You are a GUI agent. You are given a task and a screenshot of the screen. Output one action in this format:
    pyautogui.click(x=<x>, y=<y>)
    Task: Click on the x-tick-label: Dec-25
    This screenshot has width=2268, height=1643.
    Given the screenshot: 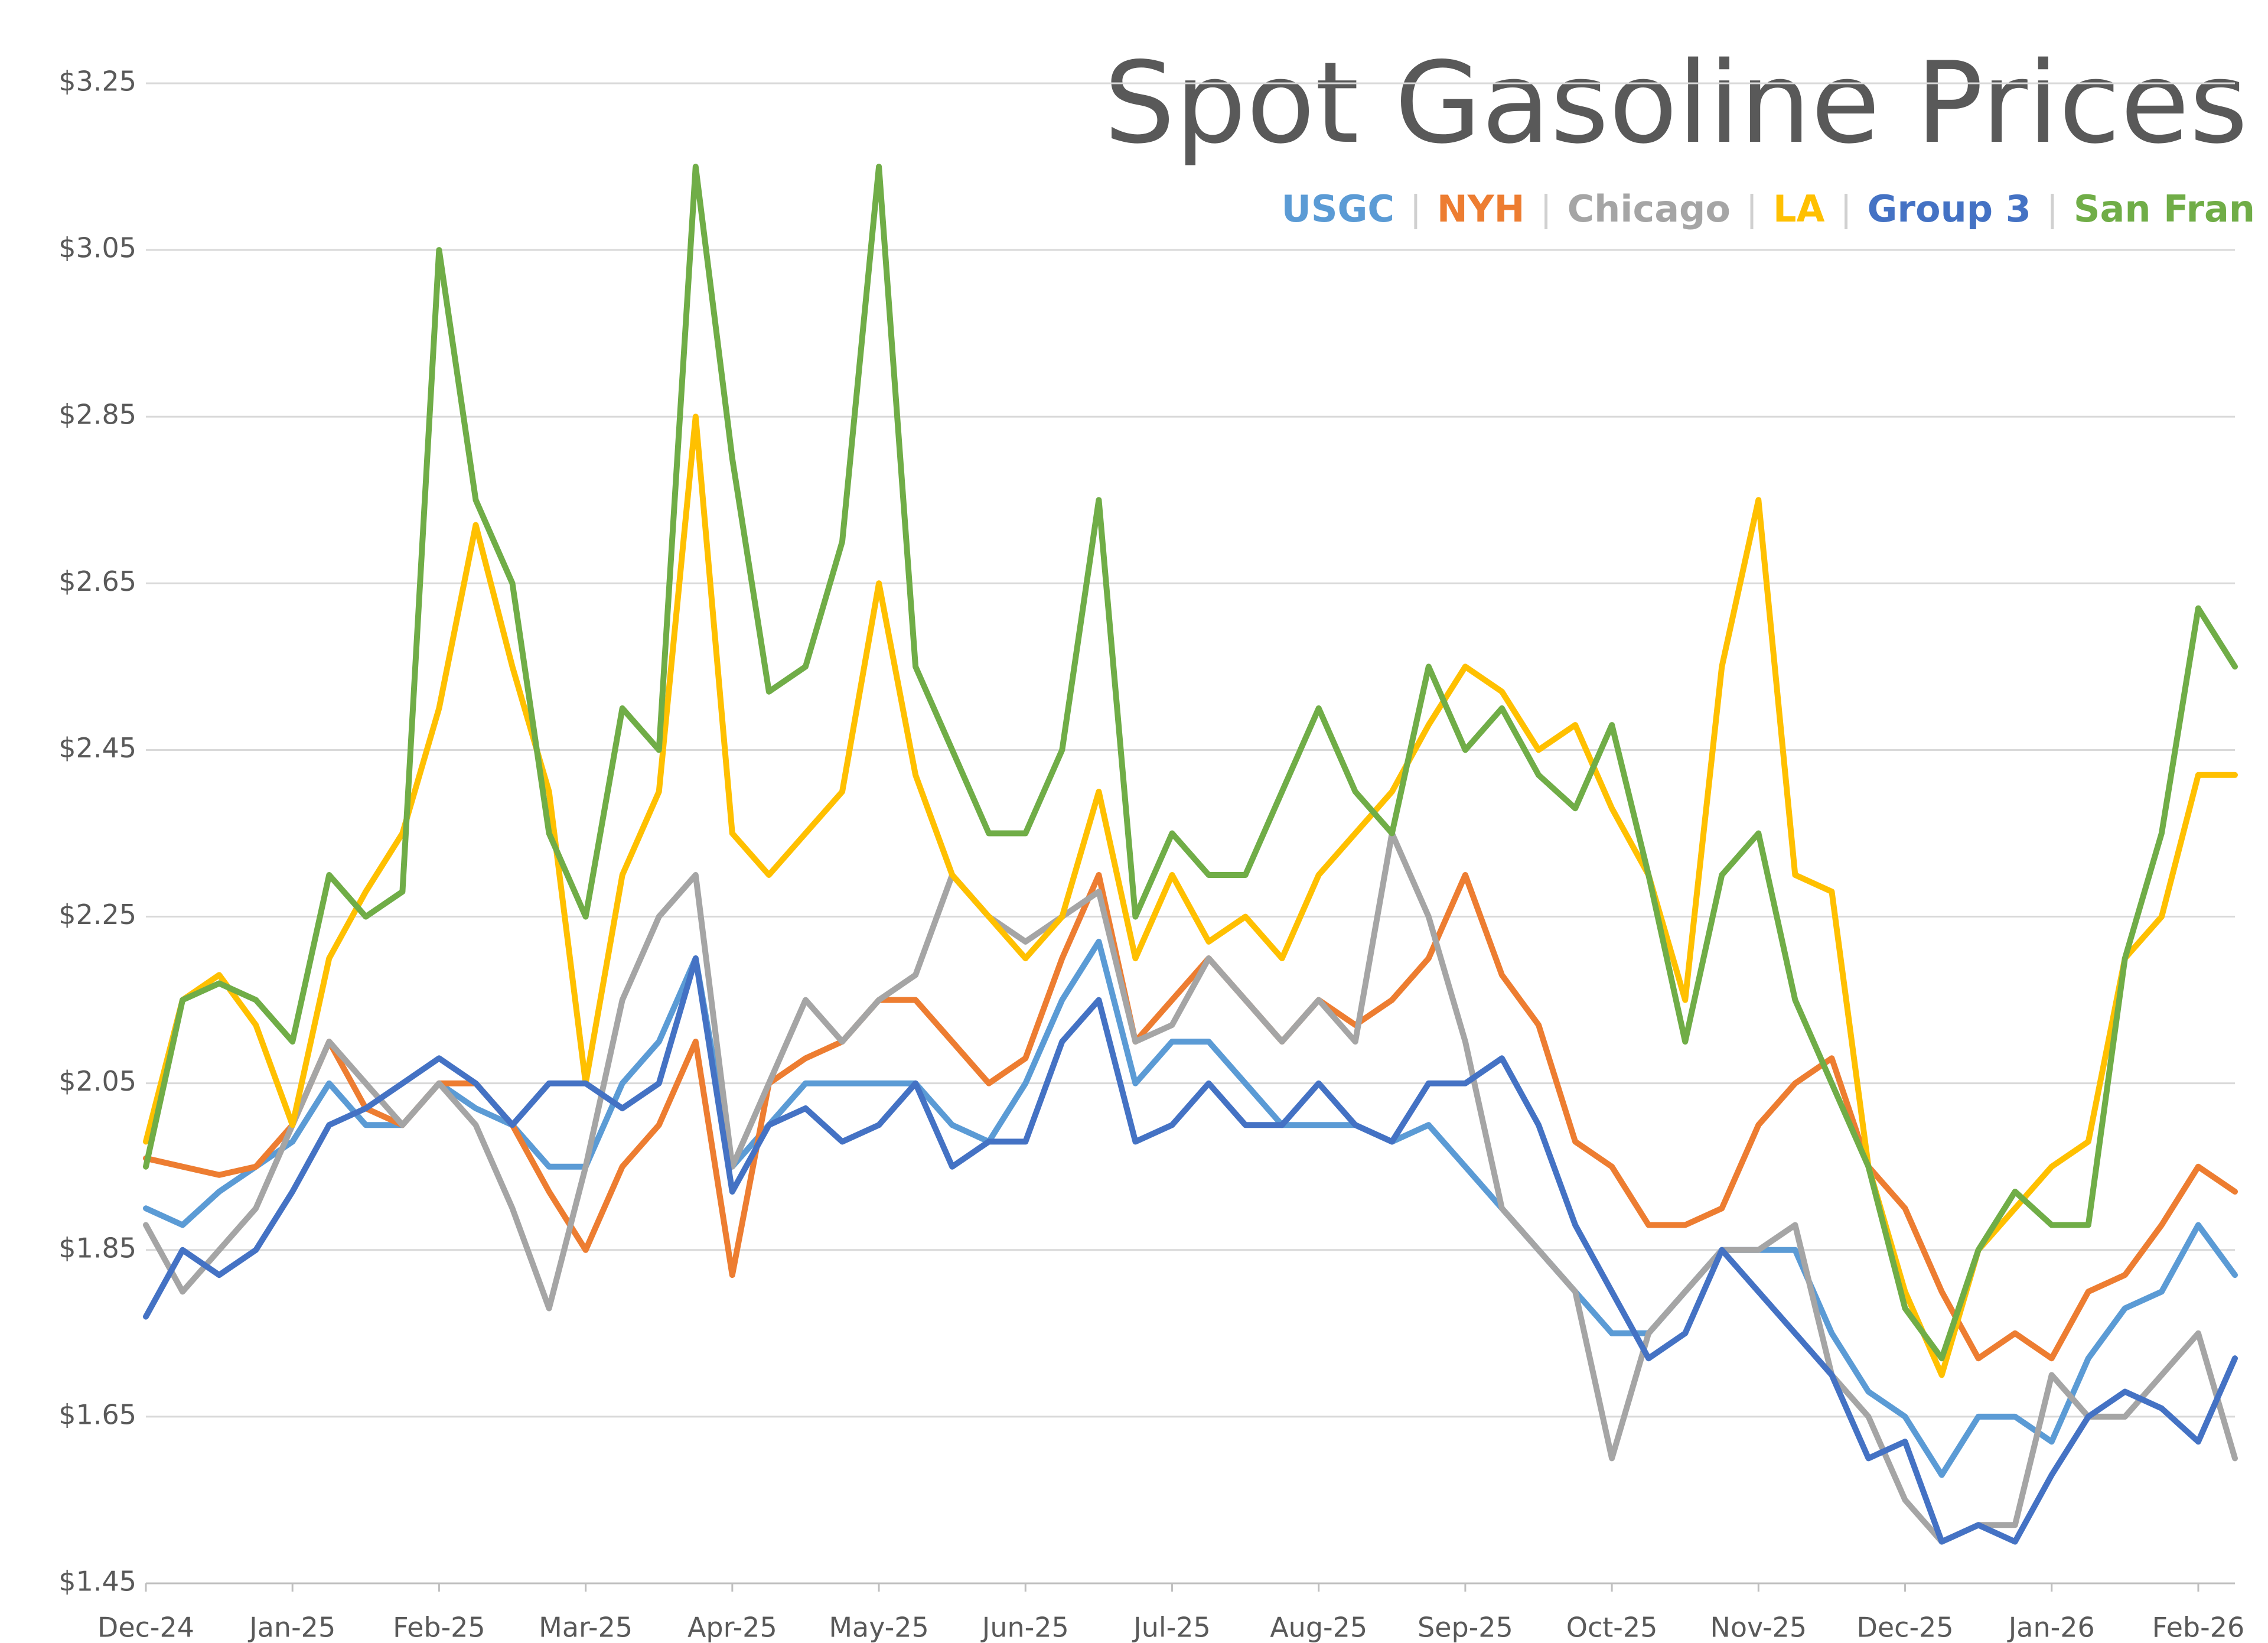 What is the action you would take?
    pyautogui.click(x=1904, y=1627)
    